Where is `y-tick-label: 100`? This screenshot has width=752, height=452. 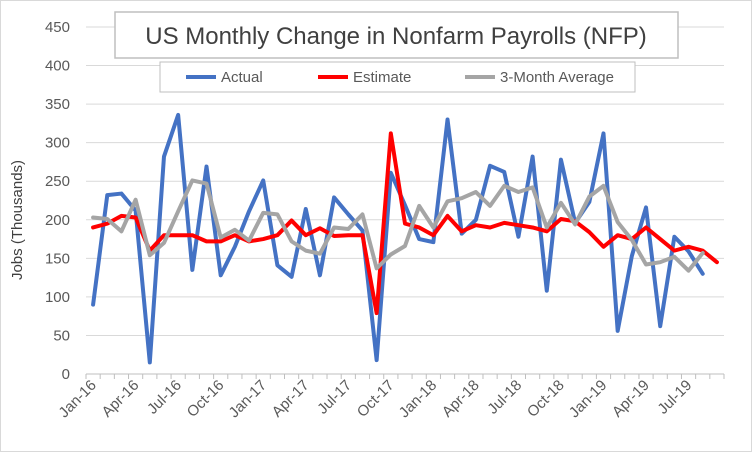
y-tick-label: 100 is located at coordinates (57, 297).